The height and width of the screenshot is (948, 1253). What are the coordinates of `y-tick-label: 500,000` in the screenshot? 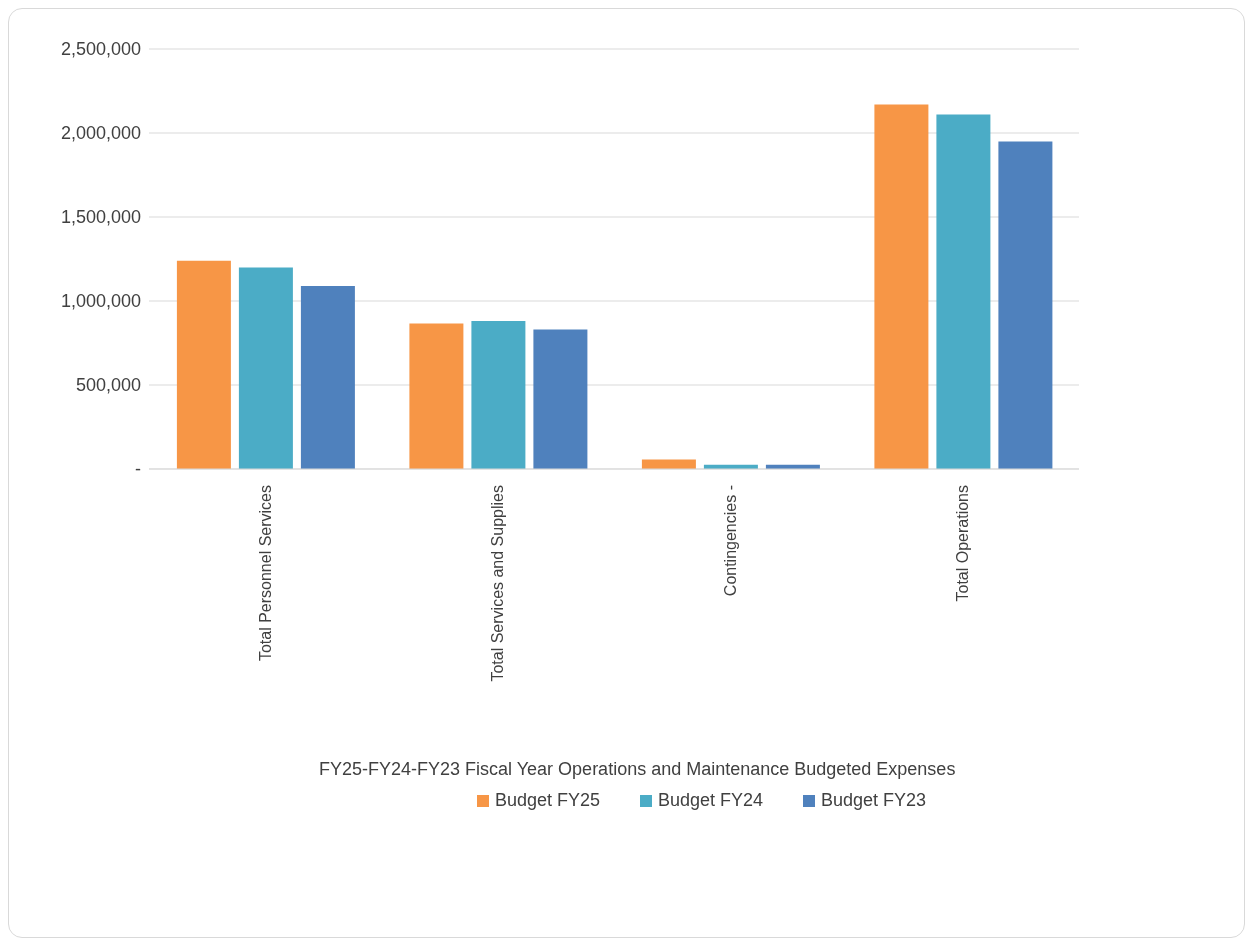 It's located at (108, 385).